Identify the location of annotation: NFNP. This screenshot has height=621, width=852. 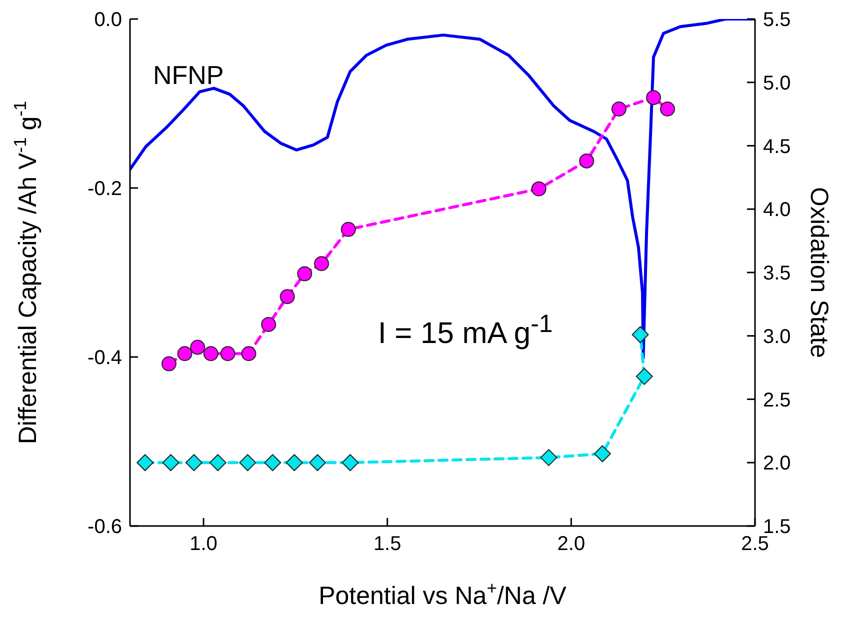
(188, 75).